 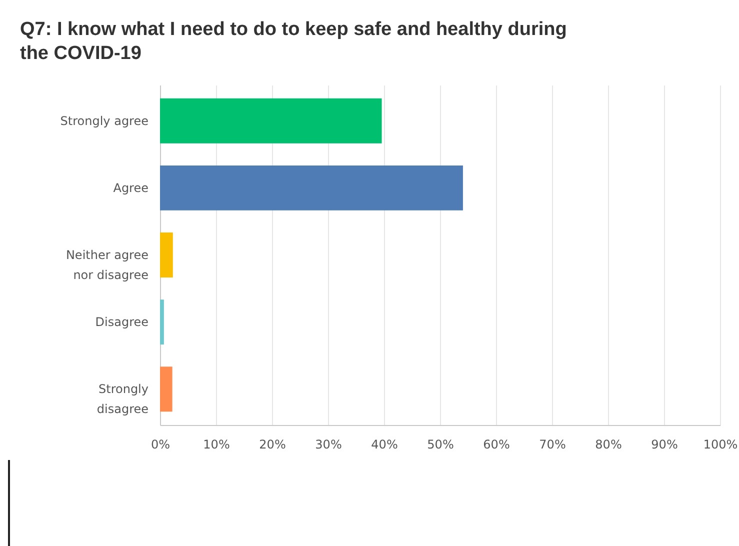 What do you see at coordinates (160, 445) in the screenshot?
I see `x-tick-label: 0%` at bounding box center [160, 445].